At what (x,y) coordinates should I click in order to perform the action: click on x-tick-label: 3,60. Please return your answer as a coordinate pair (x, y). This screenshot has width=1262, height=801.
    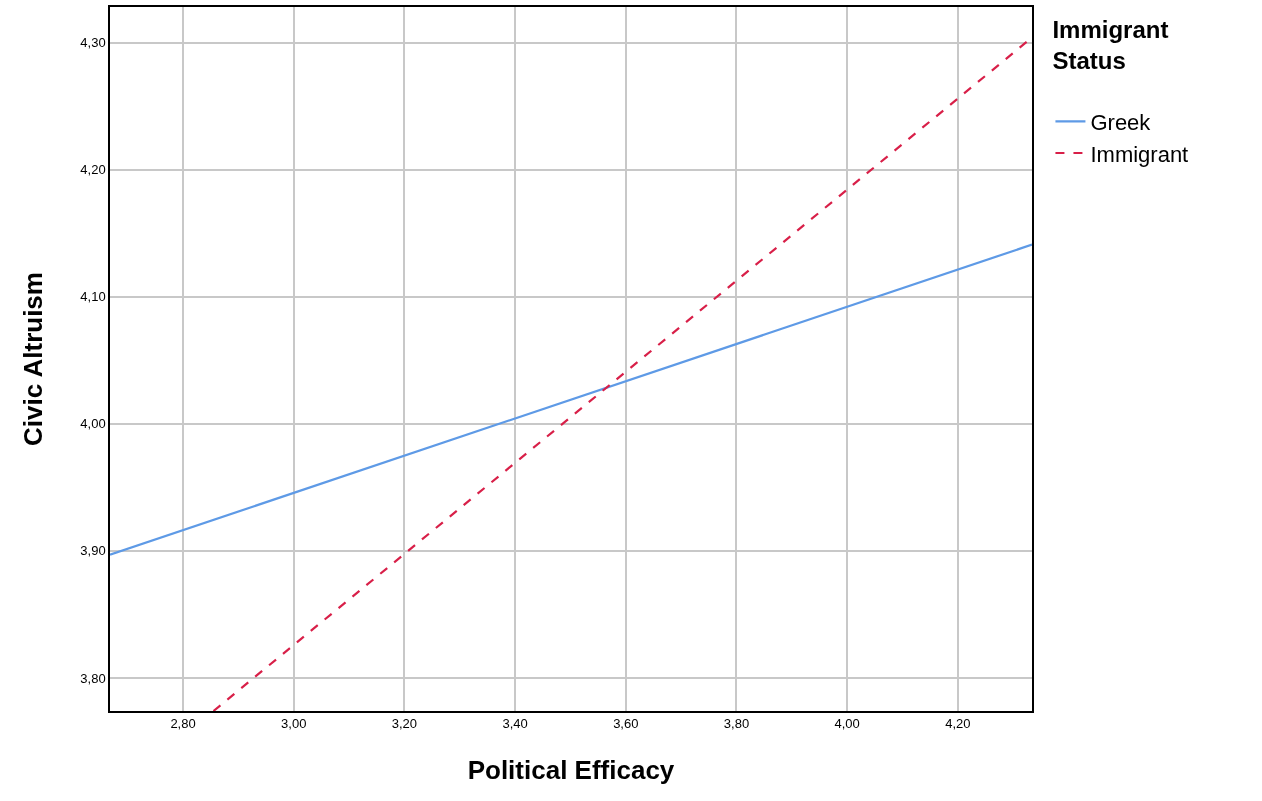
    Looking at the image, I should click on (626, 724).